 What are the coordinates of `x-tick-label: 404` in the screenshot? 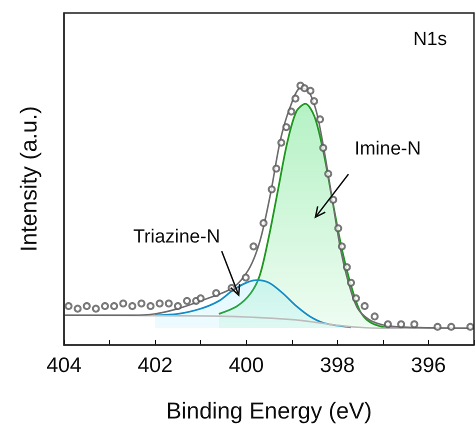 It's located at (64, 365).